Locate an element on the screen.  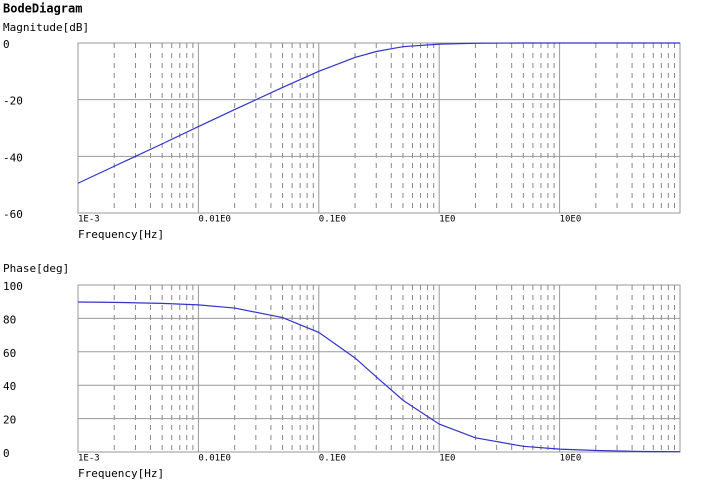
y-tick-label: 20 is located at coordinates (9, 420).